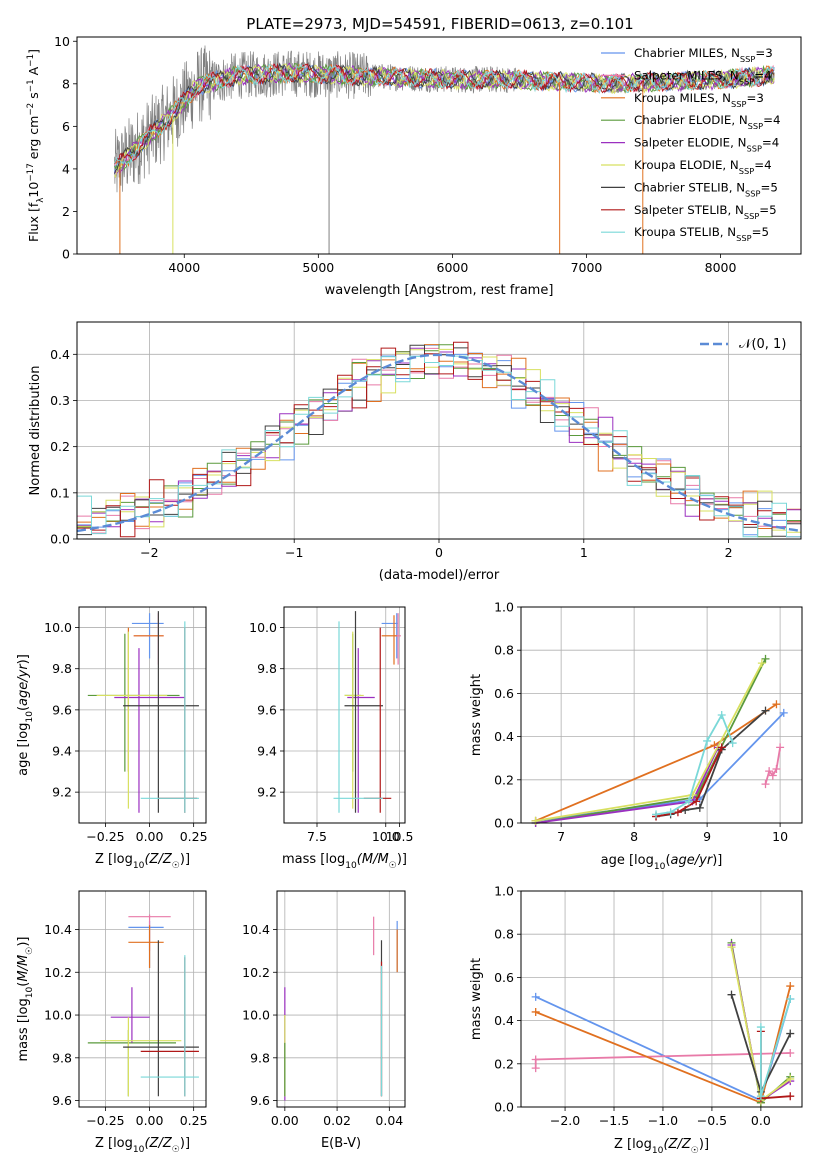 The image size is (819, 1170). I want to click on x-tick-label: 8, so click(634, 836).